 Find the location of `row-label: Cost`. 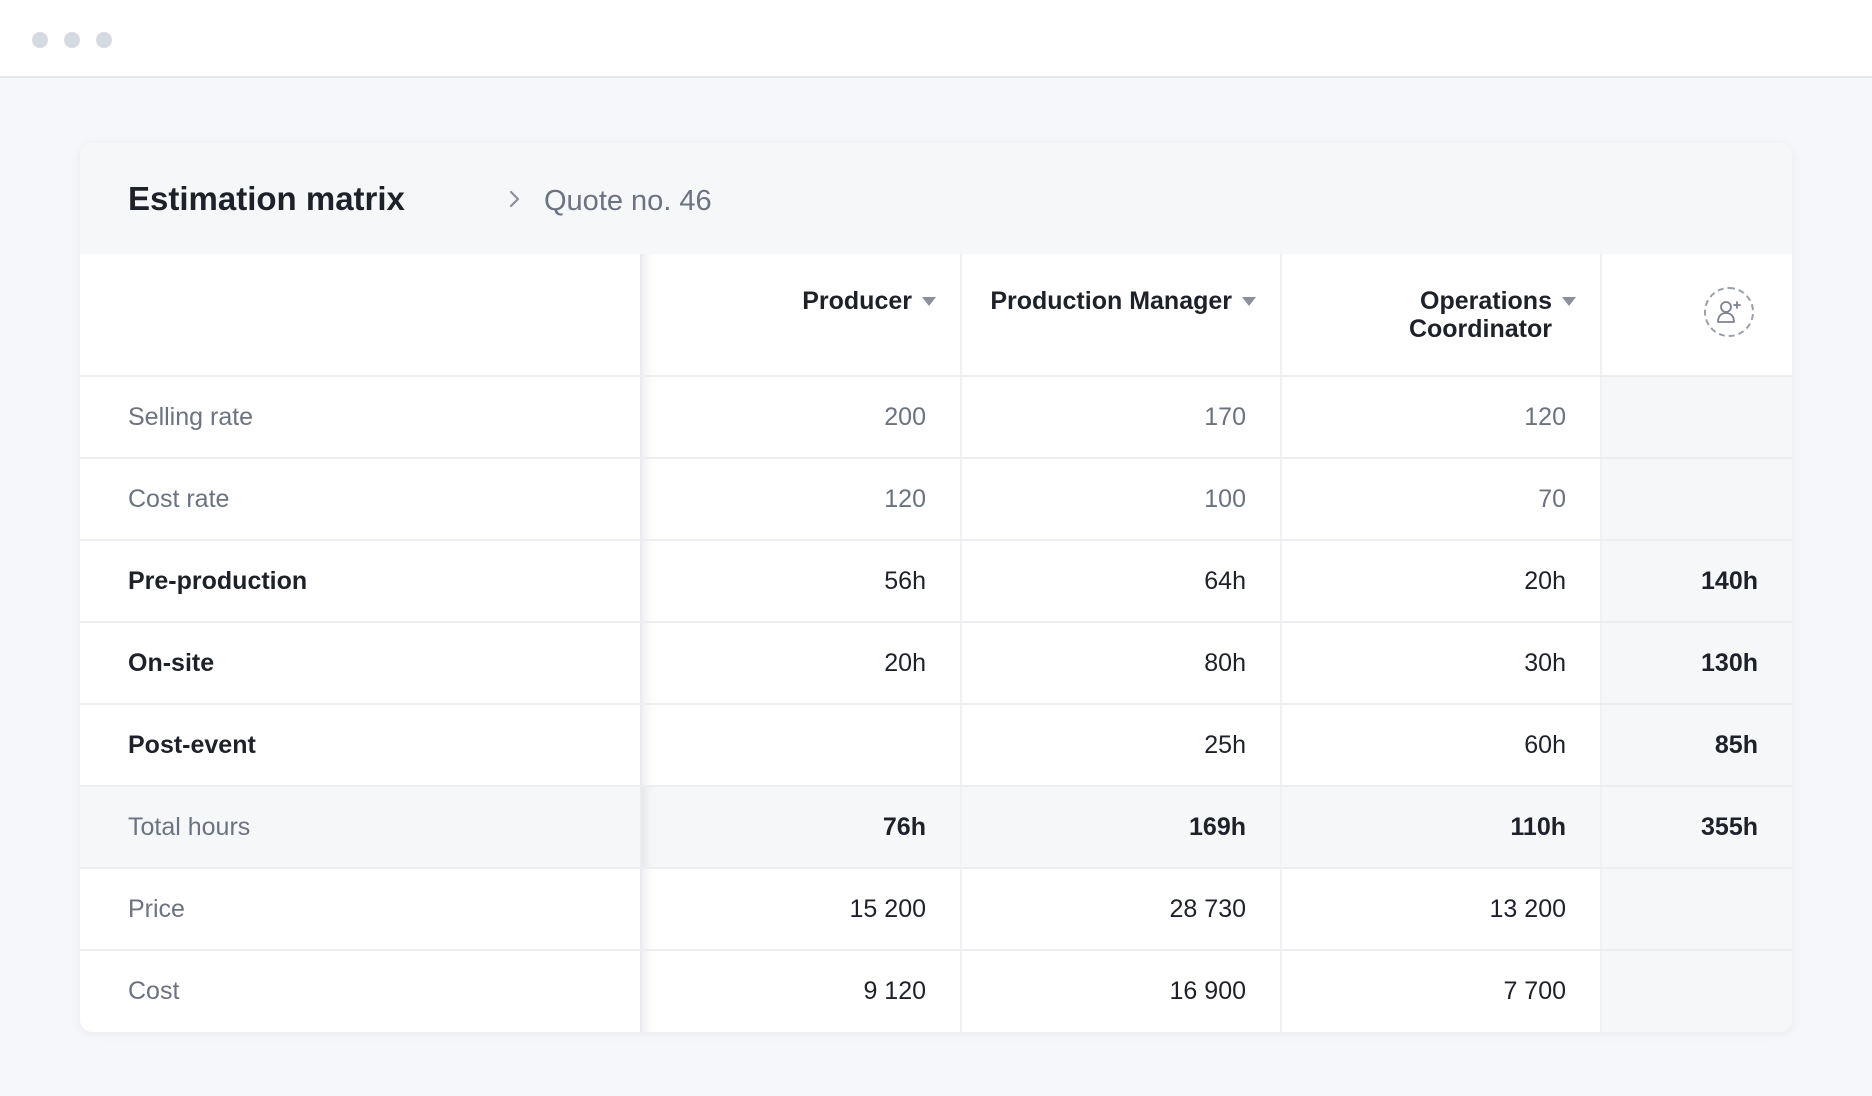

row-label: Cost is located at coordinates (361, 991).